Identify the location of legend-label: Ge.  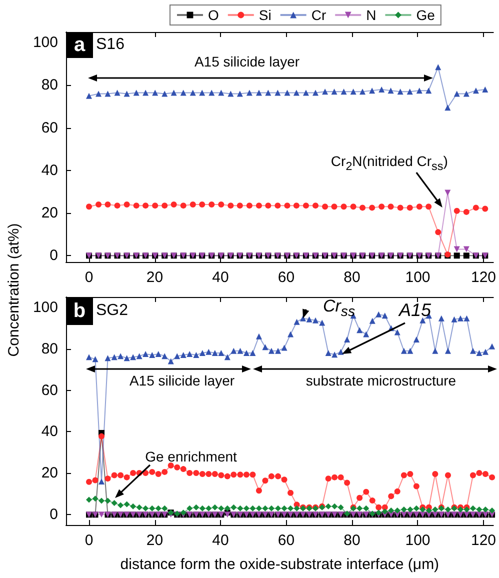
(426, 15).